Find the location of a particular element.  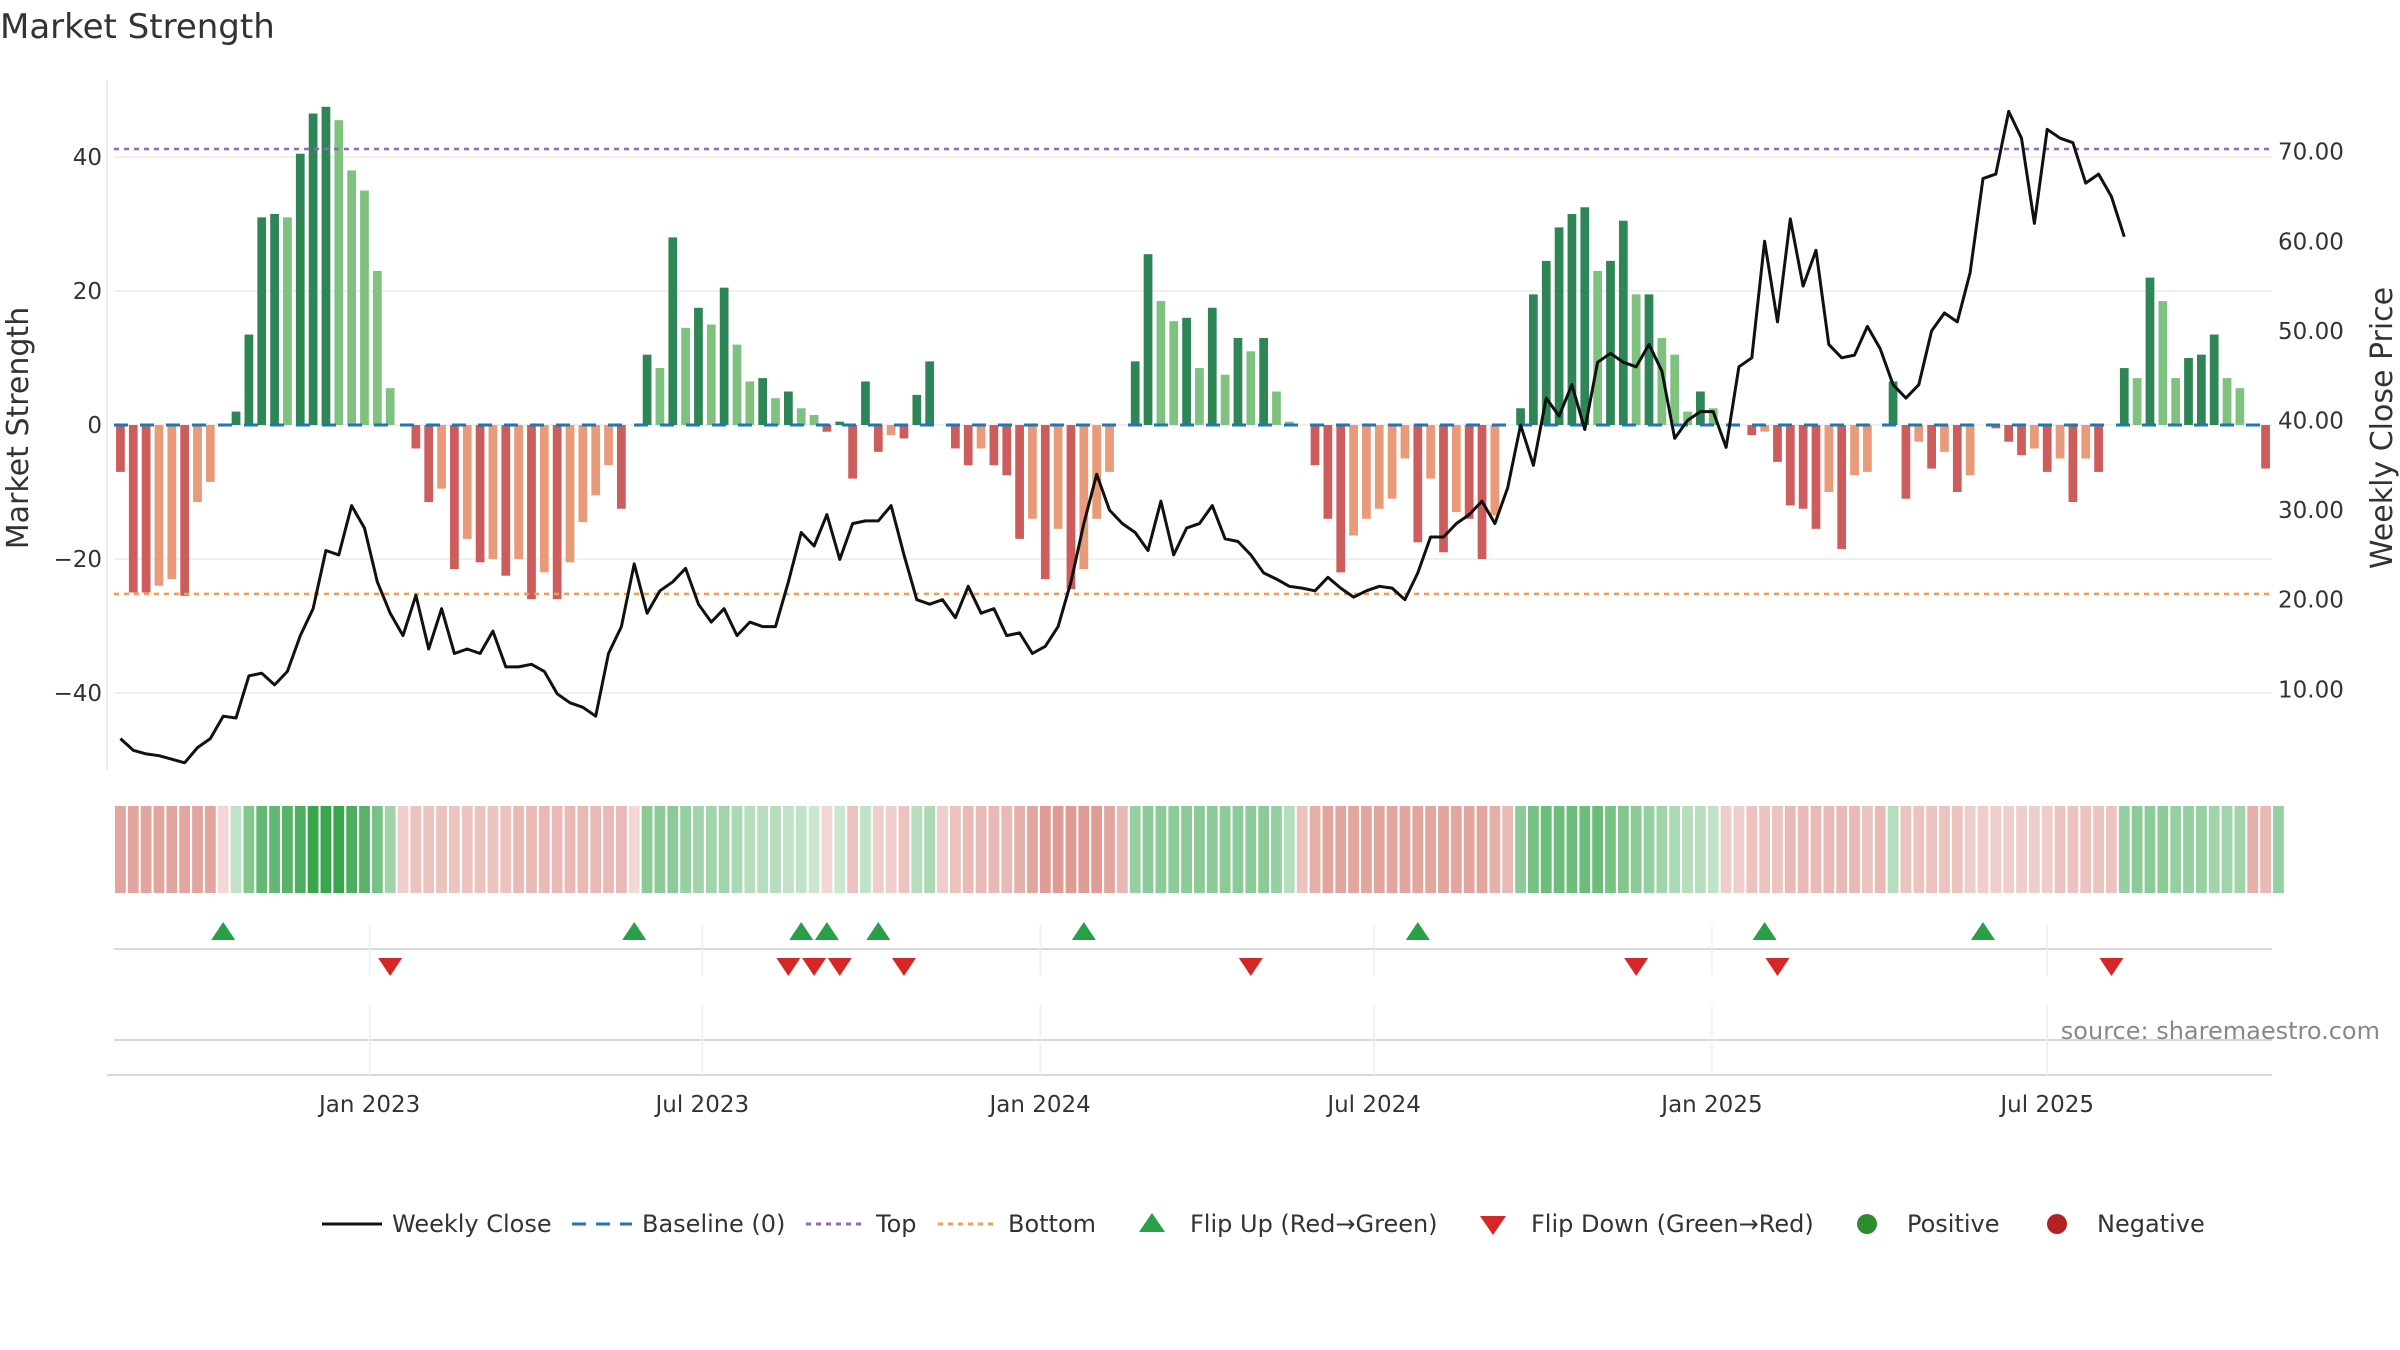

y-tick-label: −20 is located at coordinates (77, 560).